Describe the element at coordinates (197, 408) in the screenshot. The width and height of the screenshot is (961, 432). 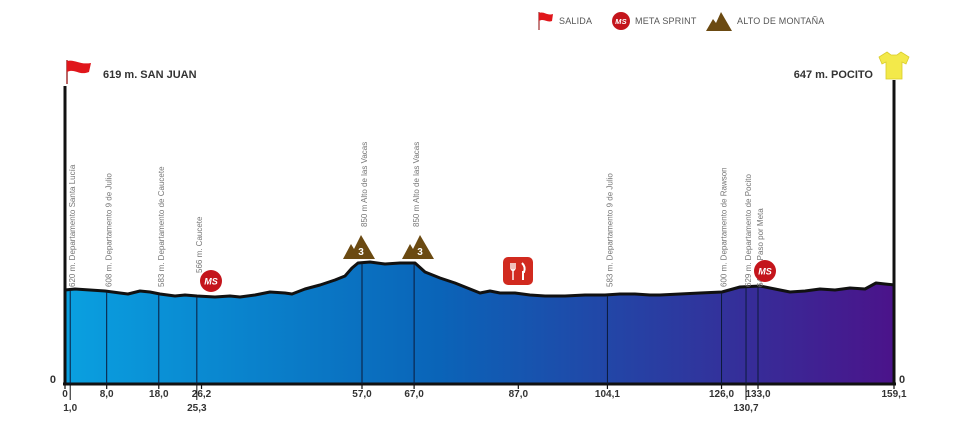
I see `km-label-secondary: 25,3` at that location.